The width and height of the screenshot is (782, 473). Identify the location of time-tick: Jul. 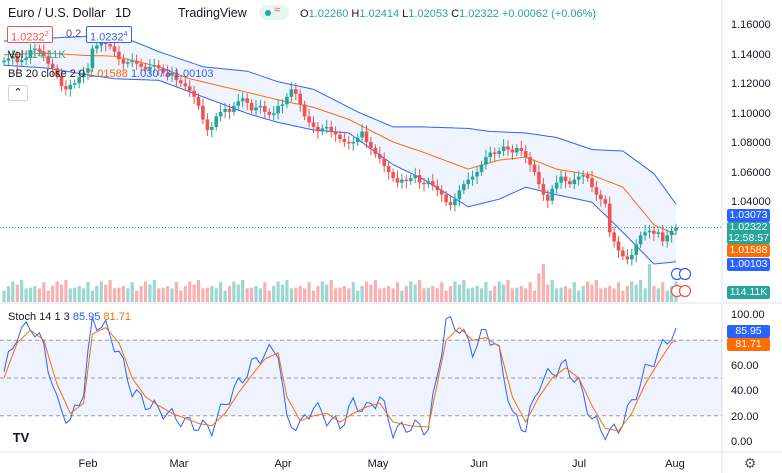
(579, 464).